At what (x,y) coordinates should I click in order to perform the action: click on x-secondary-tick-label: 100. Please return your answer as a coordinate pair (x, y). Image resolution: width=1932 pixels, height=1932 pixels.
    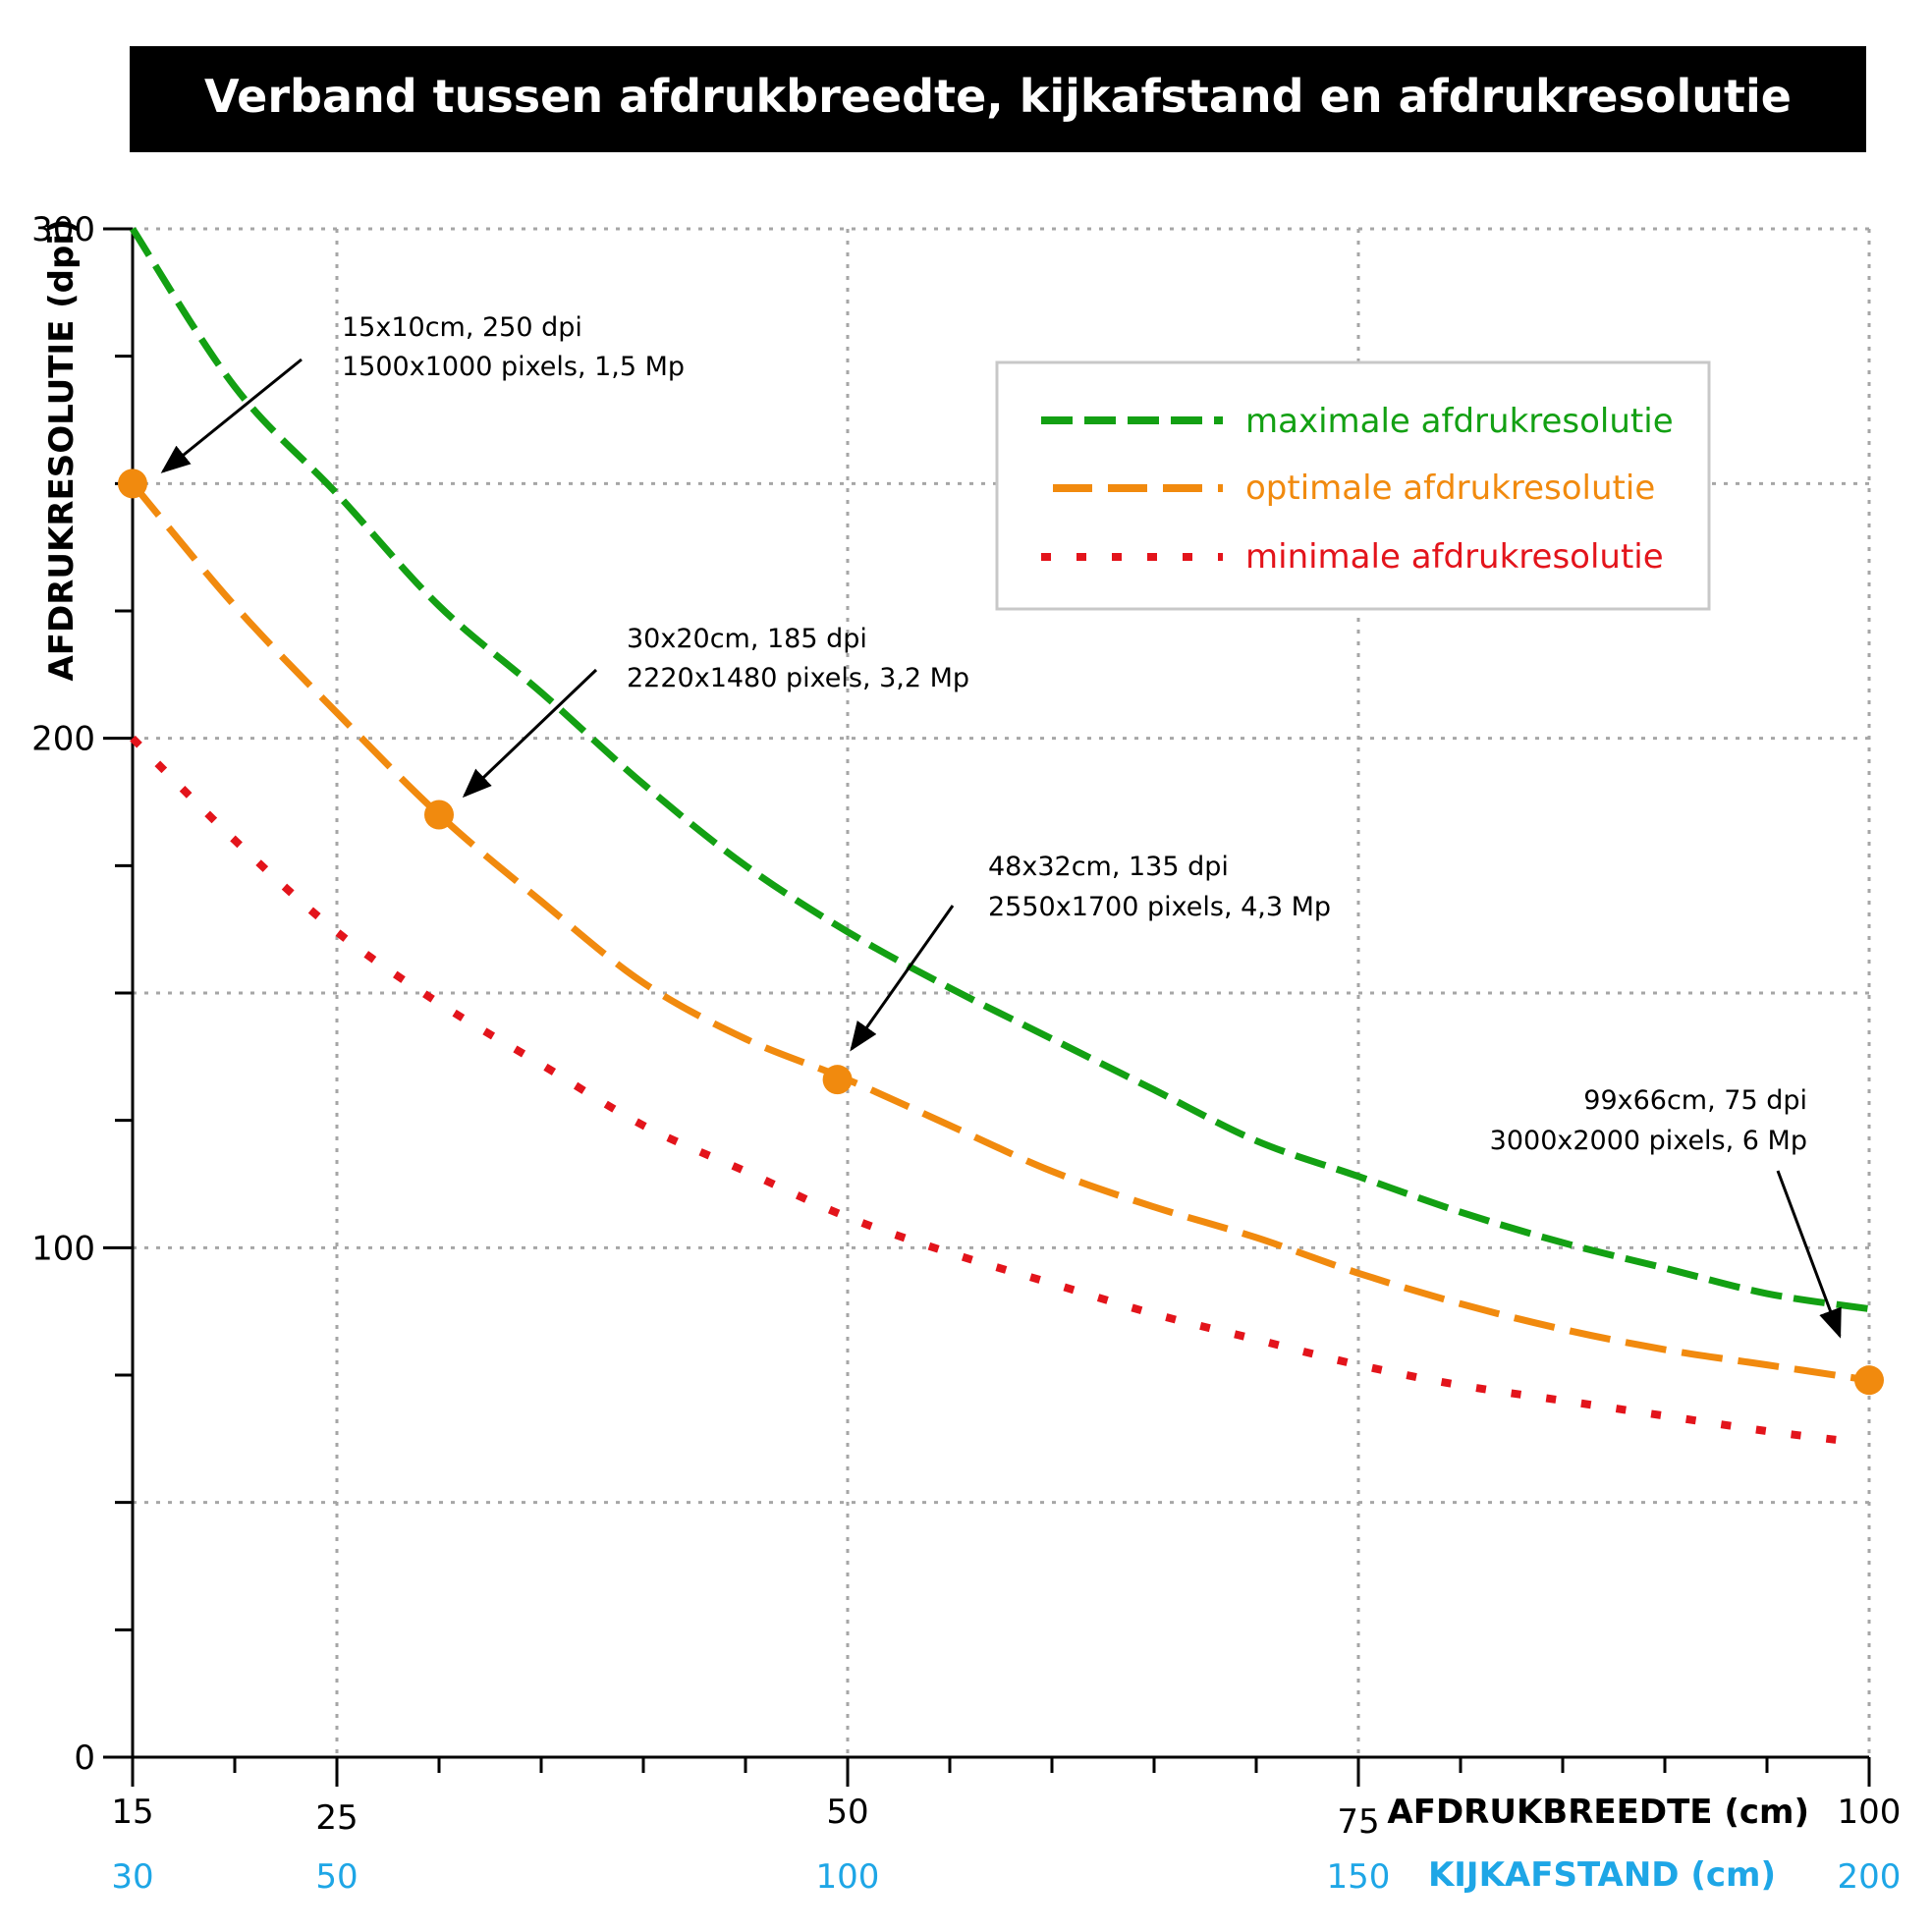
    Looking at the image, I should click on (848, 1877).